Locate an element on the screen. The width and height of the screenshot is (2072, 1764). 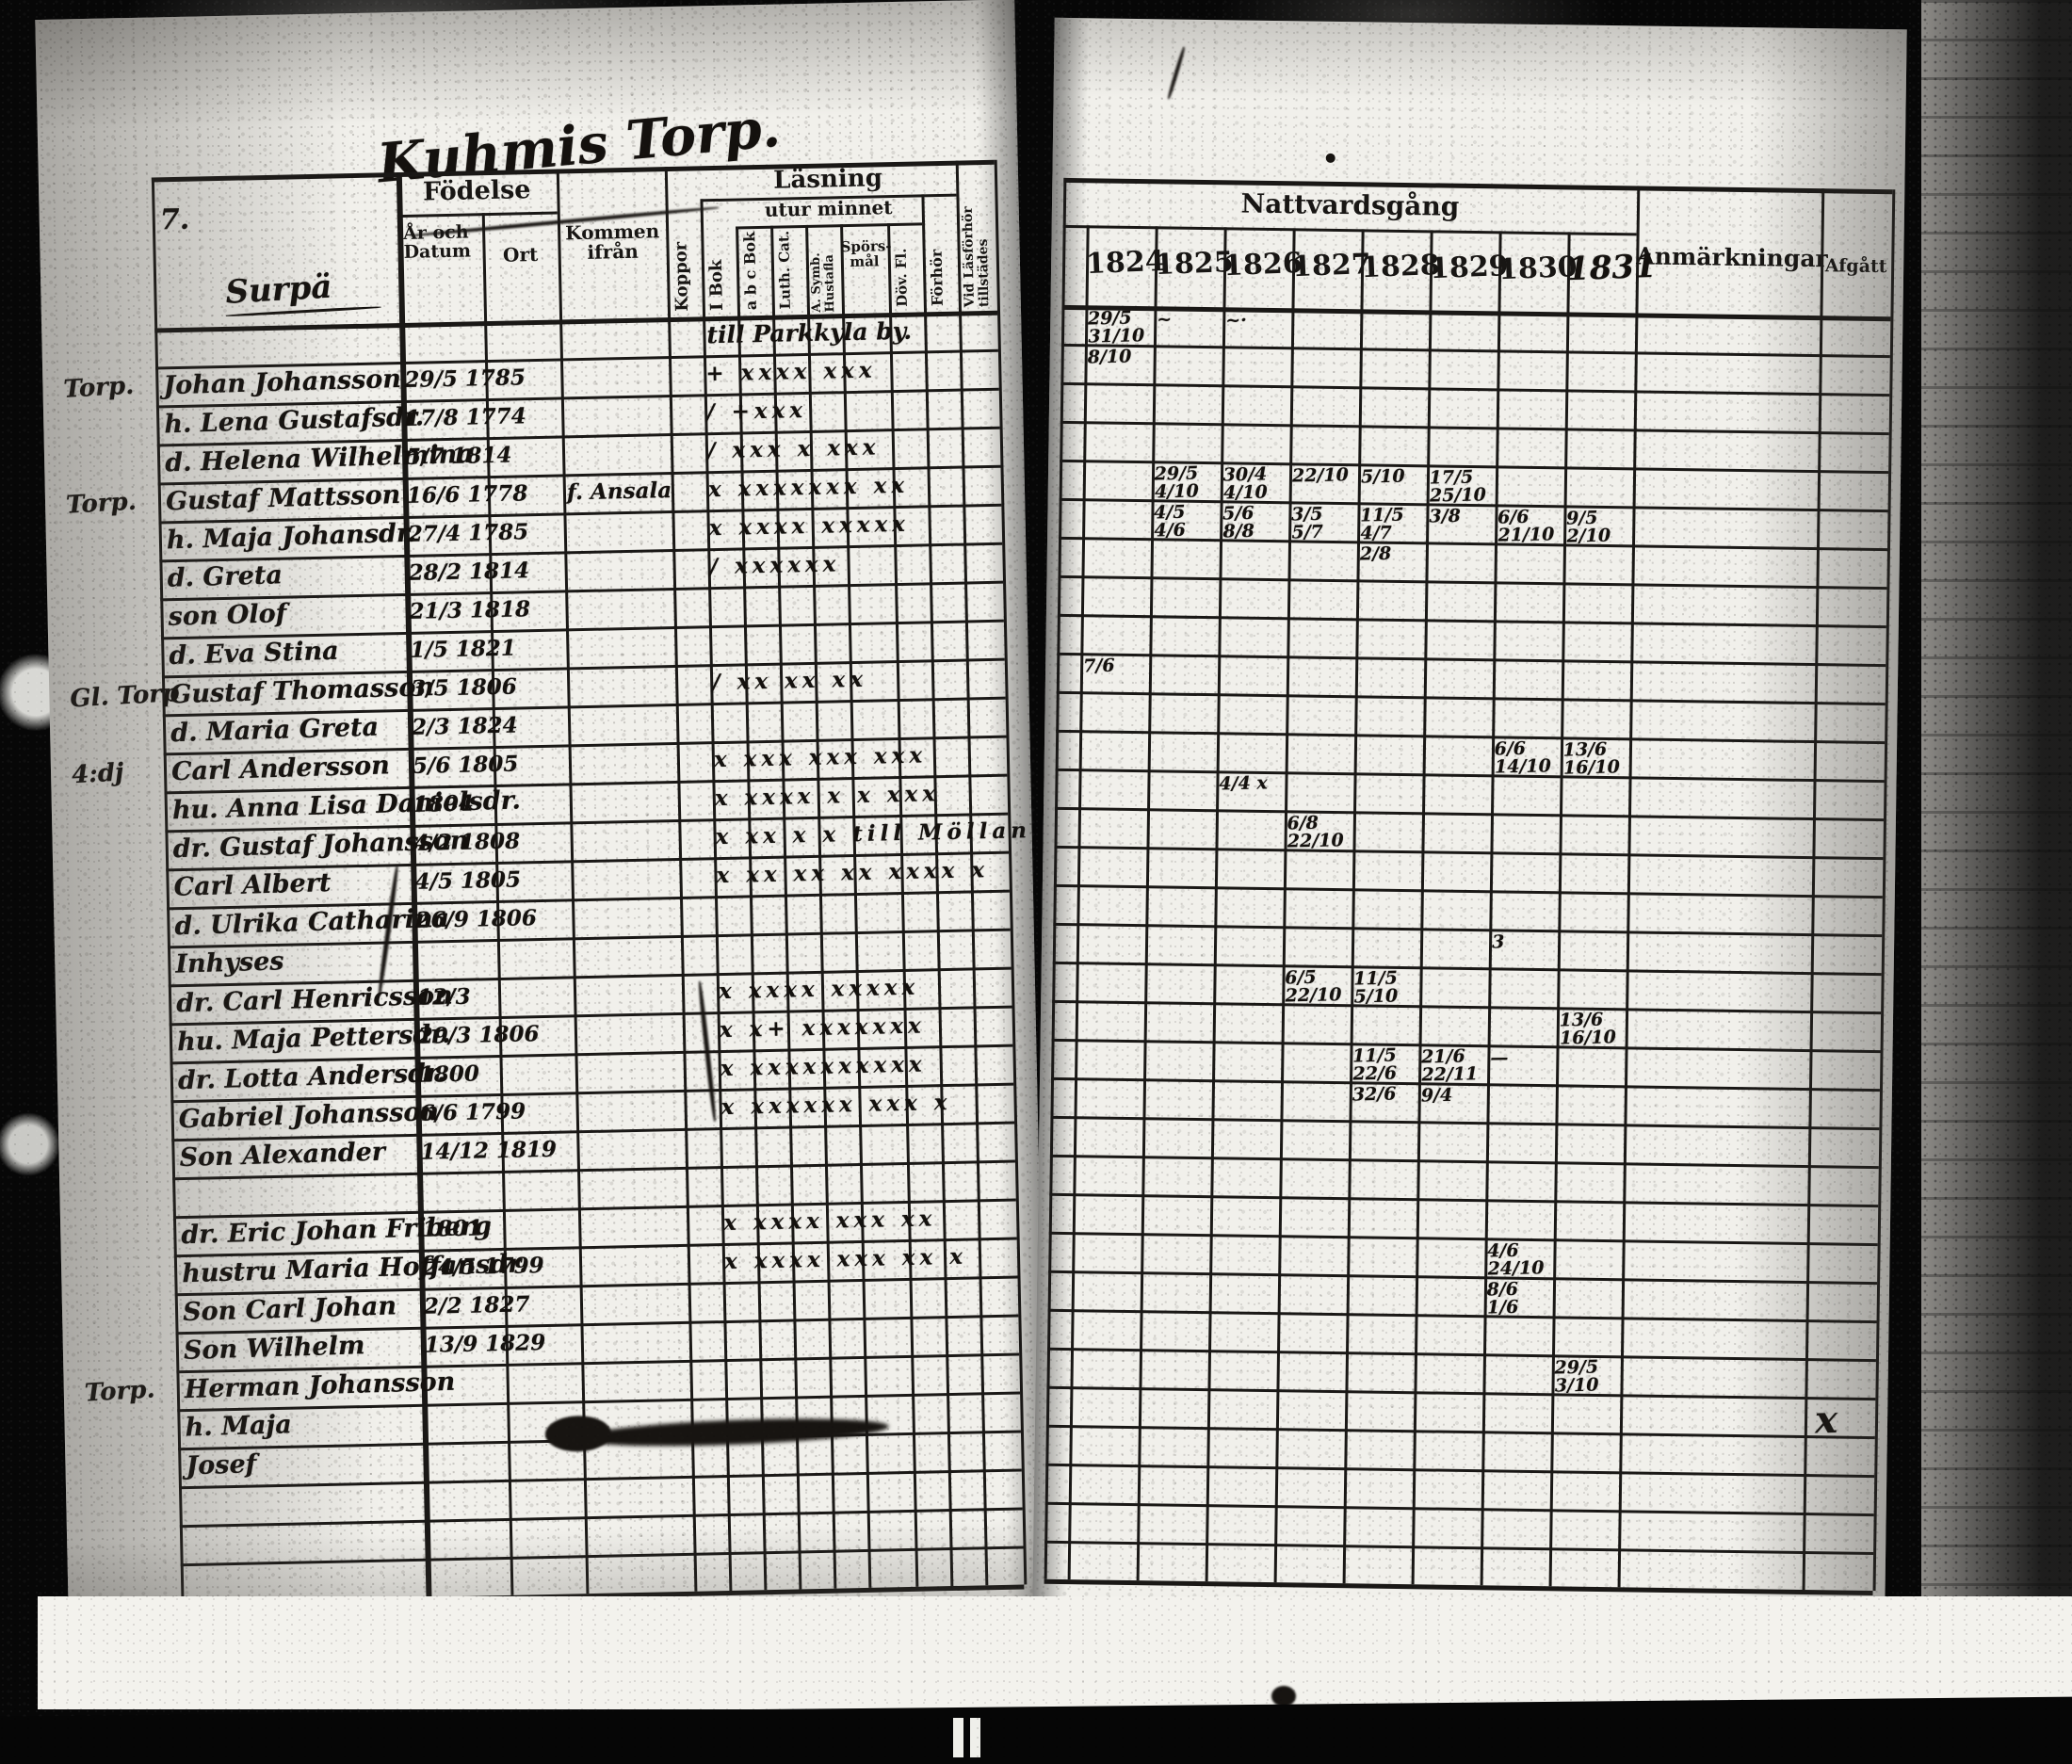
communion-entry: 6/8 22/10 is located at coordinates (1316, 832).